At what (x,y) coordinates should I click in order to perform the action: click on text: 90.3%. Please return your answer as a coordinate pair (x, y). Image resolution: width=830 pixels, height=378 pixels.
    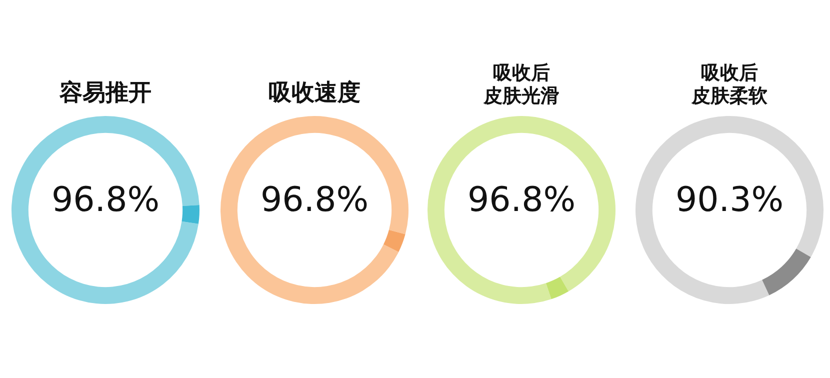
    Looking at the image, I should click on (729, 200).